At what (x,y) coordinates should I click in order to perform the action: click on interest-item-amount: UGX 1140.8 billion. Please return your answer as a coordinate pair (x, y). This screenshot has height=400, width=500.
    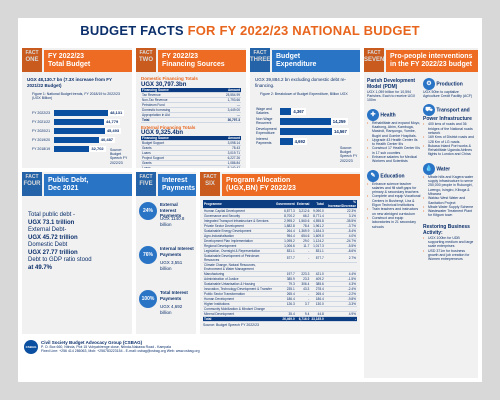
    Looking at the image, I should click on (172, 221).